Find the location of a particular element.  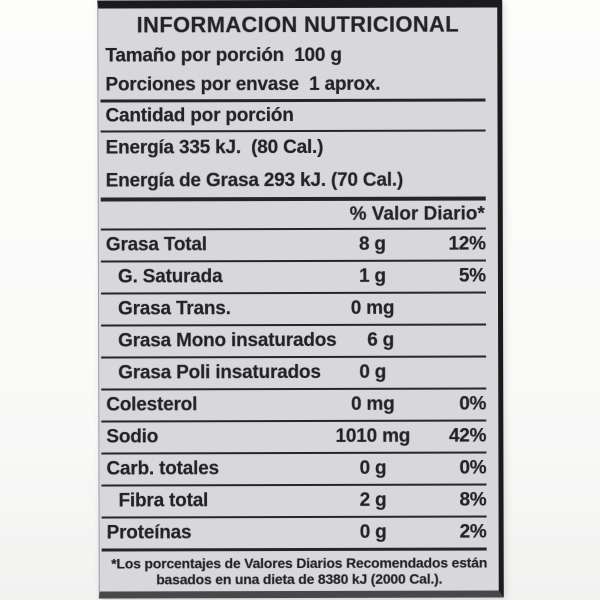

nutrient-name: Grasa Total is located at coordinates (156, 245).